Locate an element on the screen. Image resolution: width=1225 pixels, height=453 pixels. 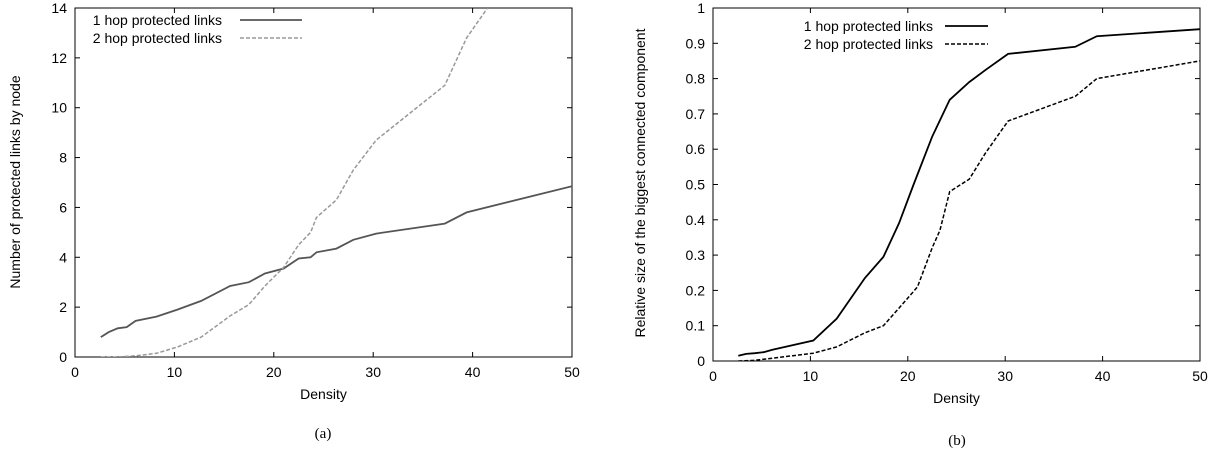
y-tick-label: 0.6 is located at coordinates (696, 149).